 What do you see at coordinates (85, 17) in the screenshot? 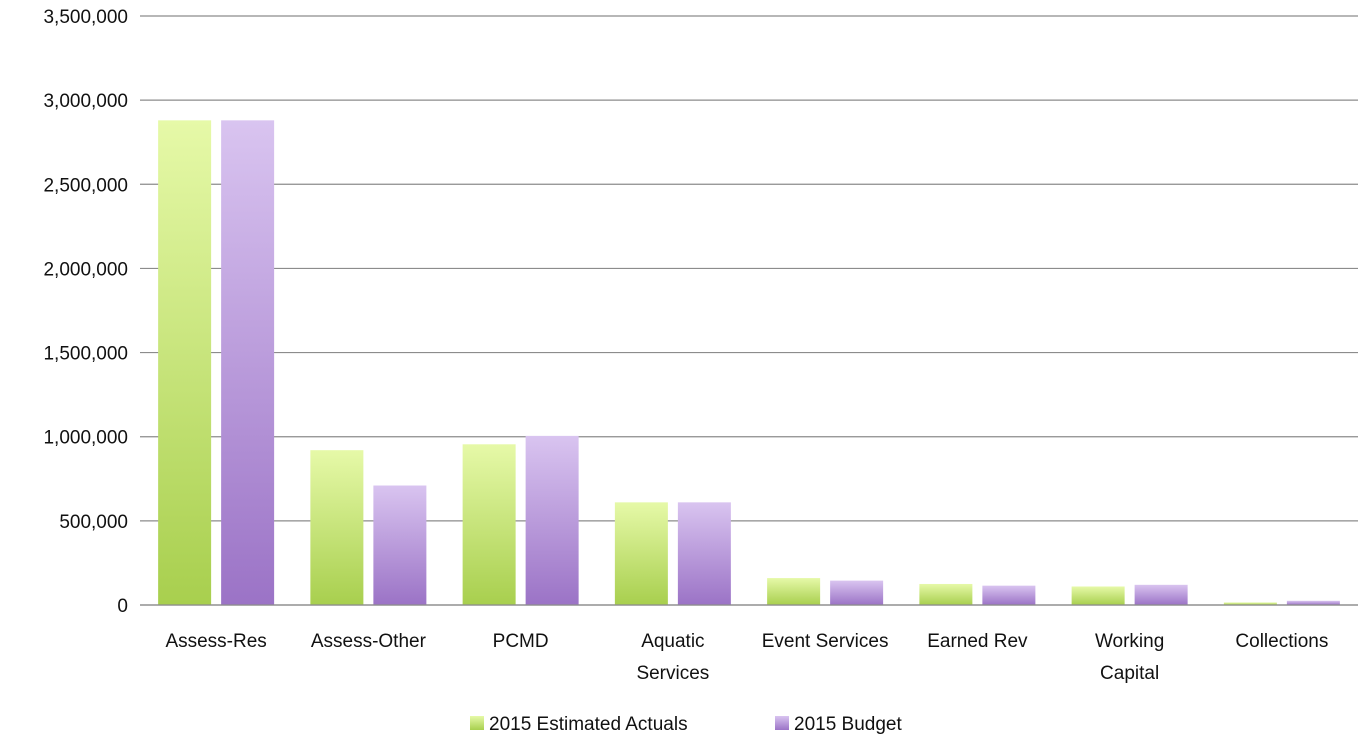
I see `y-tick-label: 3,500,000` at bounding box center [85, 17].